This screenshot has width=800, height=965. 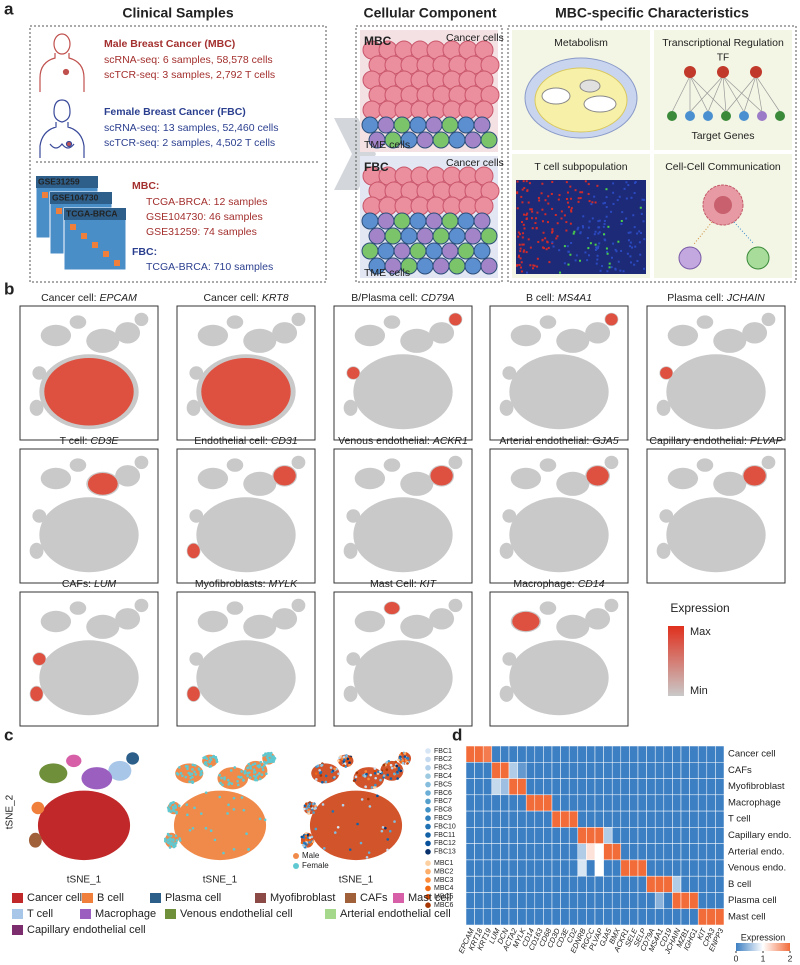 What do you see at coordinates (445, 826) in the screenshot?
I see `legend-text: FBC10` at bounding box center [445, 826].